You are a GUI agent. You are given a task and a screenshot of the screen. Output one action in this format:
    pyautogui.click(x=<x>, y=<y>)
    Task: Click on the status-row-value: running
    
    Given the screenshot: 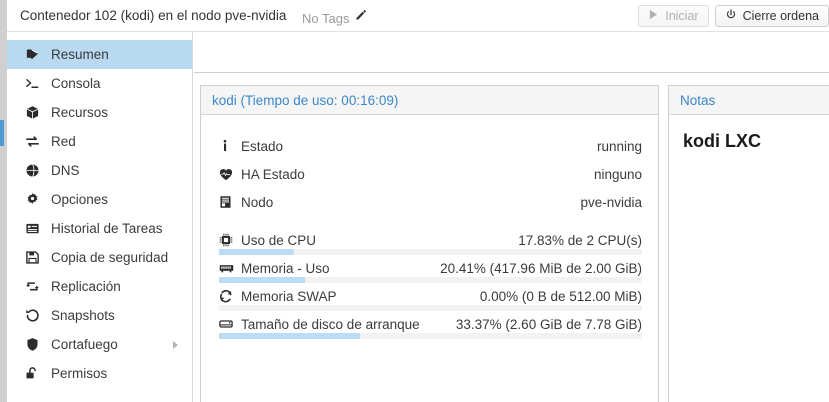 What is the action you would take?
    pyautogui.click(x=619, y=146)
    